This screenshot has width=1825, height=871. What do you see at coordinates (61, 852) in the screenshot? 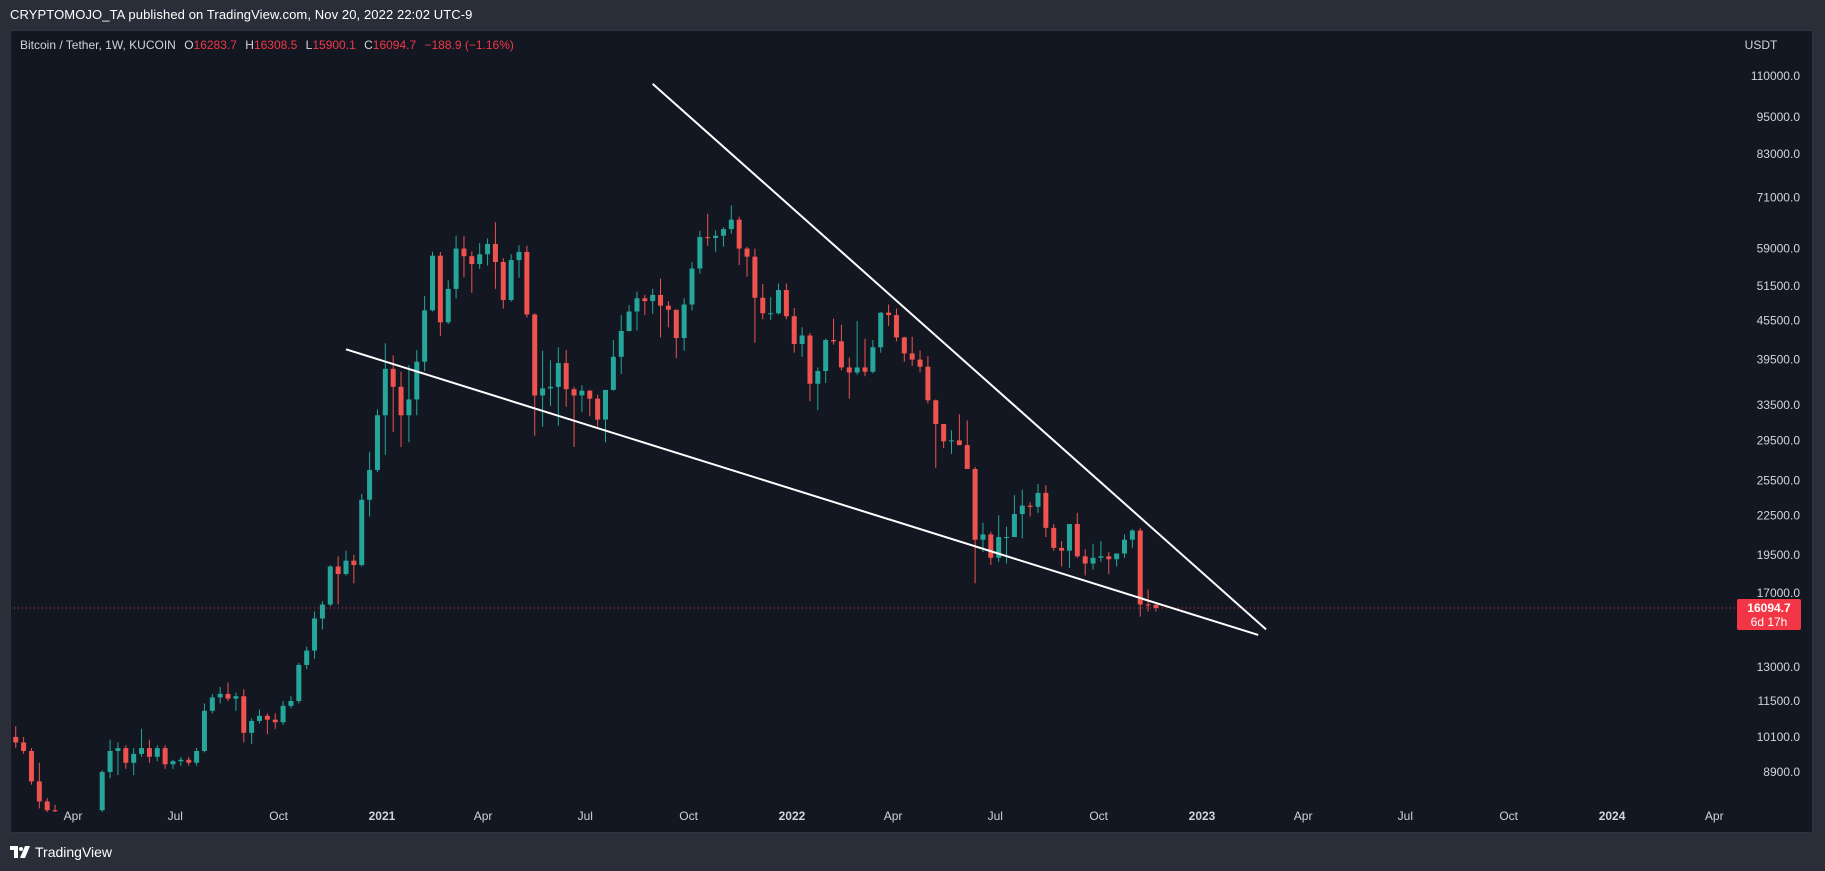
I see `tradingview-brand: TradingView` at bounding box center [61, 852].